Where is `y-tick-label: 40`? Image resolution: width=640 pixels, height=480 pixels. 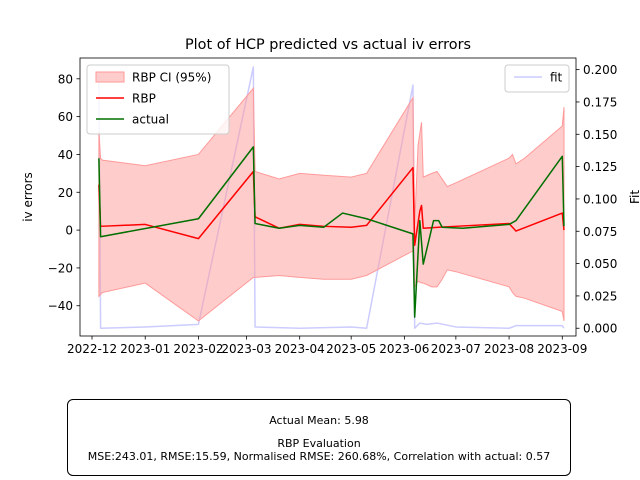
y-tick-label: 40 is located at coordinates (65, 155).